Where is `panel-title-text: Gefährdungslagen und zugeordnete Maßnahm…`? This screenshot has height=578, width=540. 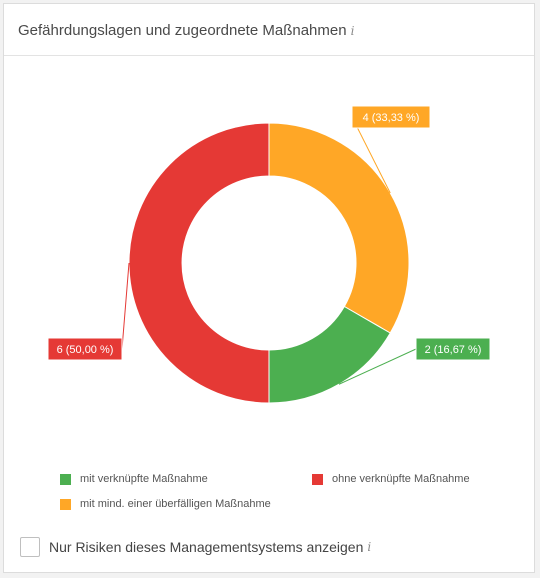
panel-title-text: Gefährdungslagen und zugeordnete Maßnahm… is located at coordinates (182, 30).